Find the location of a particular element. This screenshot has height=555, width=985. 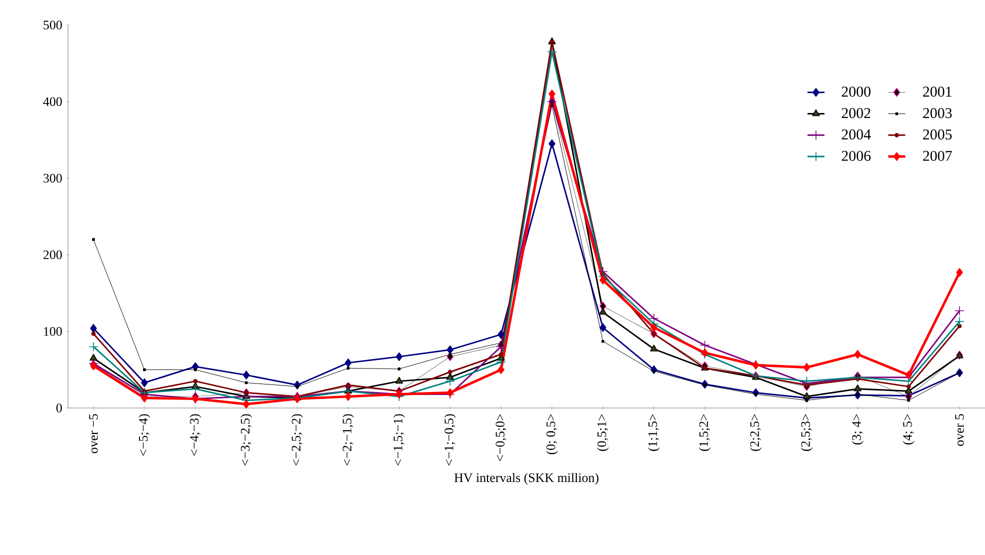

legend-label: 2003 is located at coordinates (937, 113).